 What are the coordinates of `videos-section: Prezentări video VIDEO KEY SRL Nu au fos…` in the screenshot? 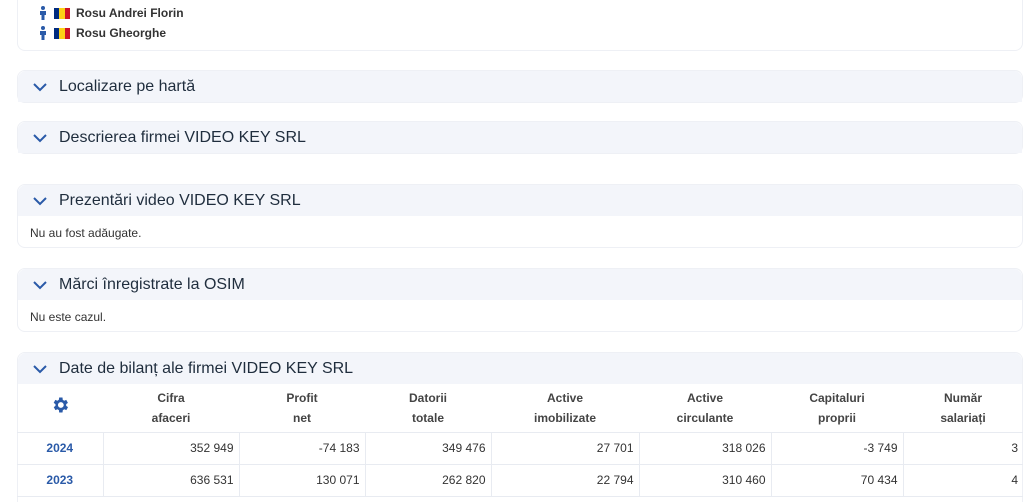 It's located at (520, 216).